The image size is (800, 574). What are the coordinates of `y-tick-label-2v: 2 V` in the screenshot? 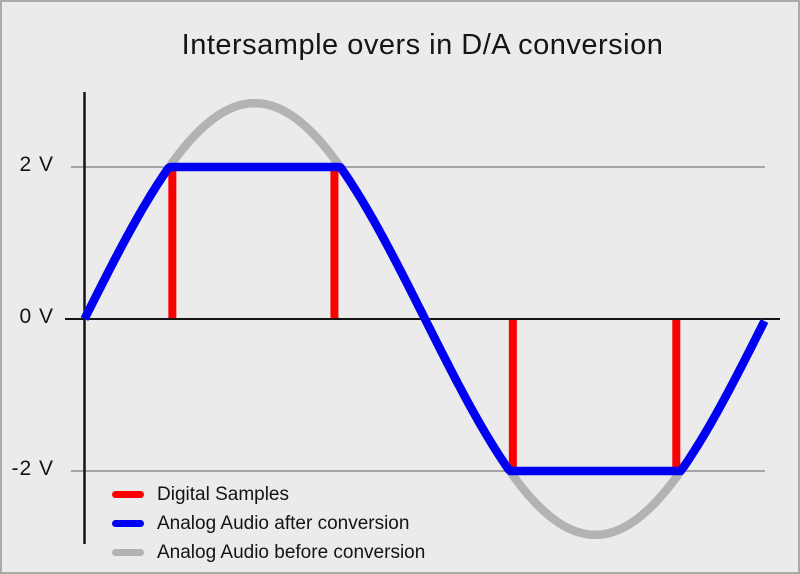 It's located at (36, 164).